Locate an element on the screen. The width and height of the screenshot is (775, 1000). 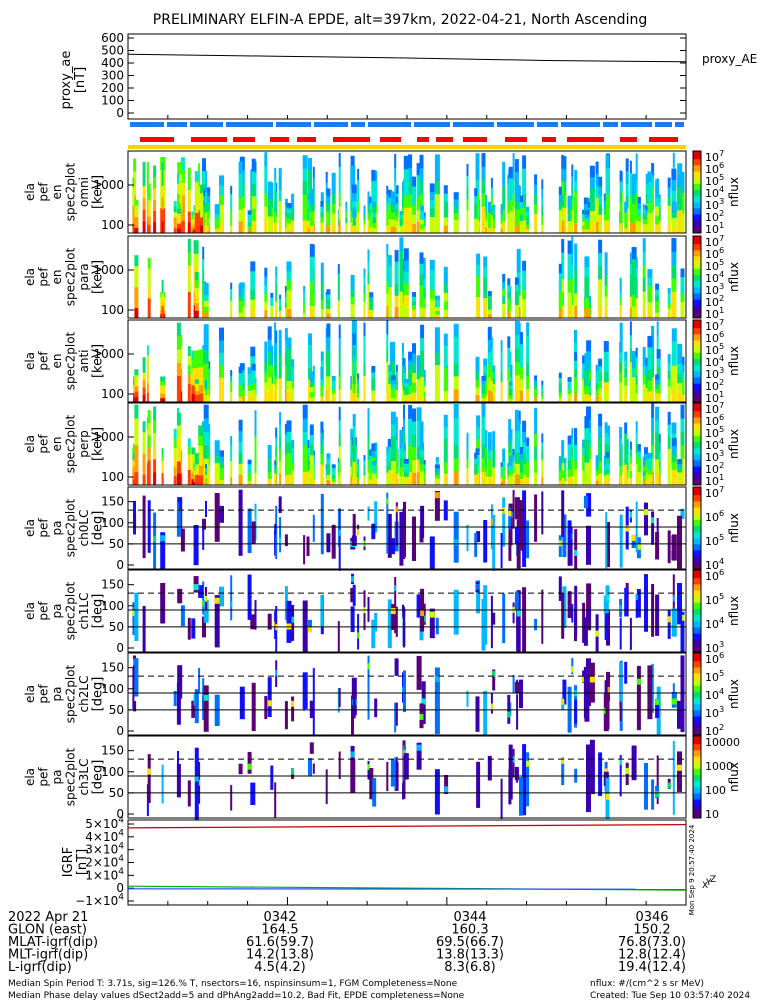
igrf-frame is located at coordinates (407, 862).